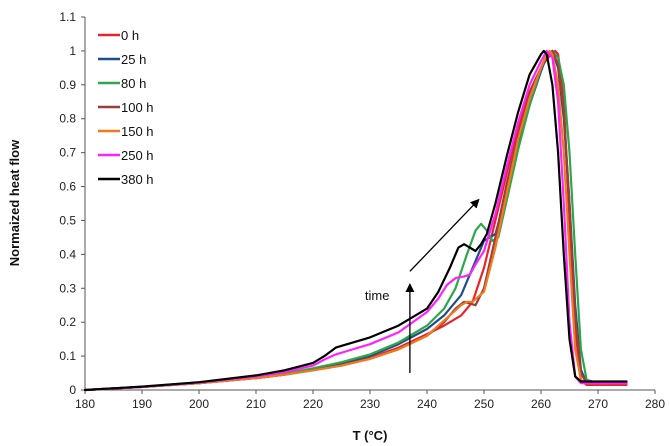 The height and width of the screenshot is (446, 670). Describe the element at coordinates (67, 187) in the screenshot. I see `y-tick-label: 0.6` at that location.